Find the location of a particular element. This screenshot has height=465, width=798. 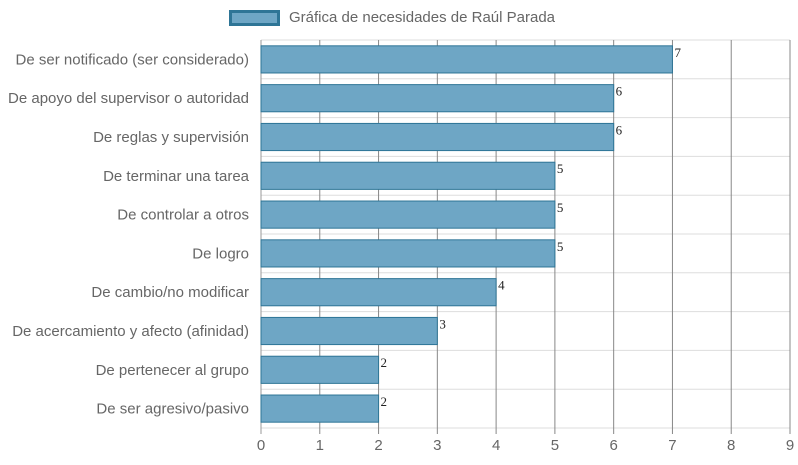

x-tick-label: 3 is located at coordinates (437, 445).